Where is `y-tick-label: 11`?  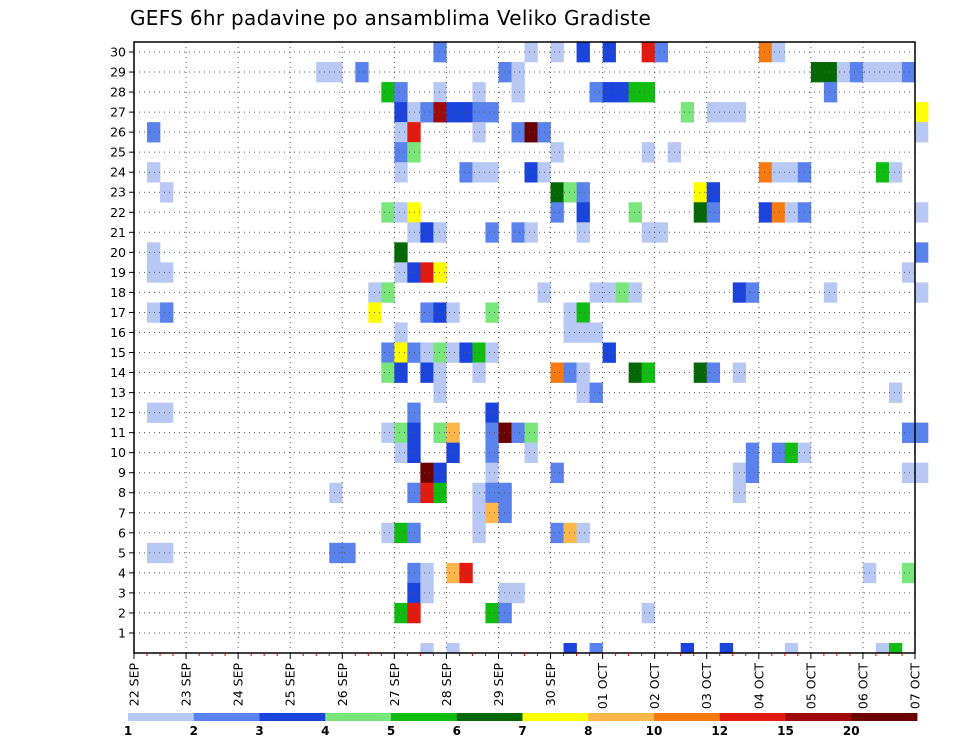
y-tick-label: 11 is located at coordinates (118, 432).